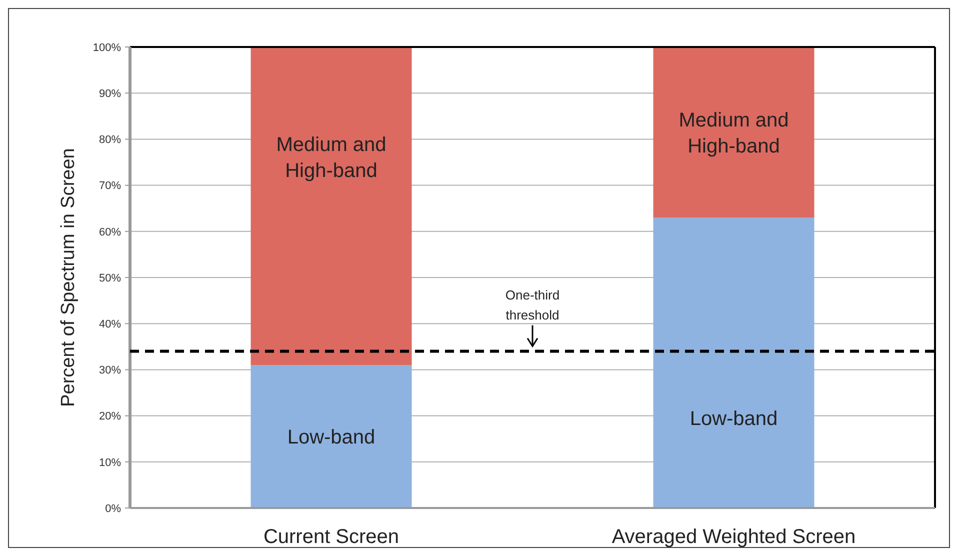  Describe the element at coordinates (110, 370) in the screenshot. I see `y-tick-label: 30%` at that location.